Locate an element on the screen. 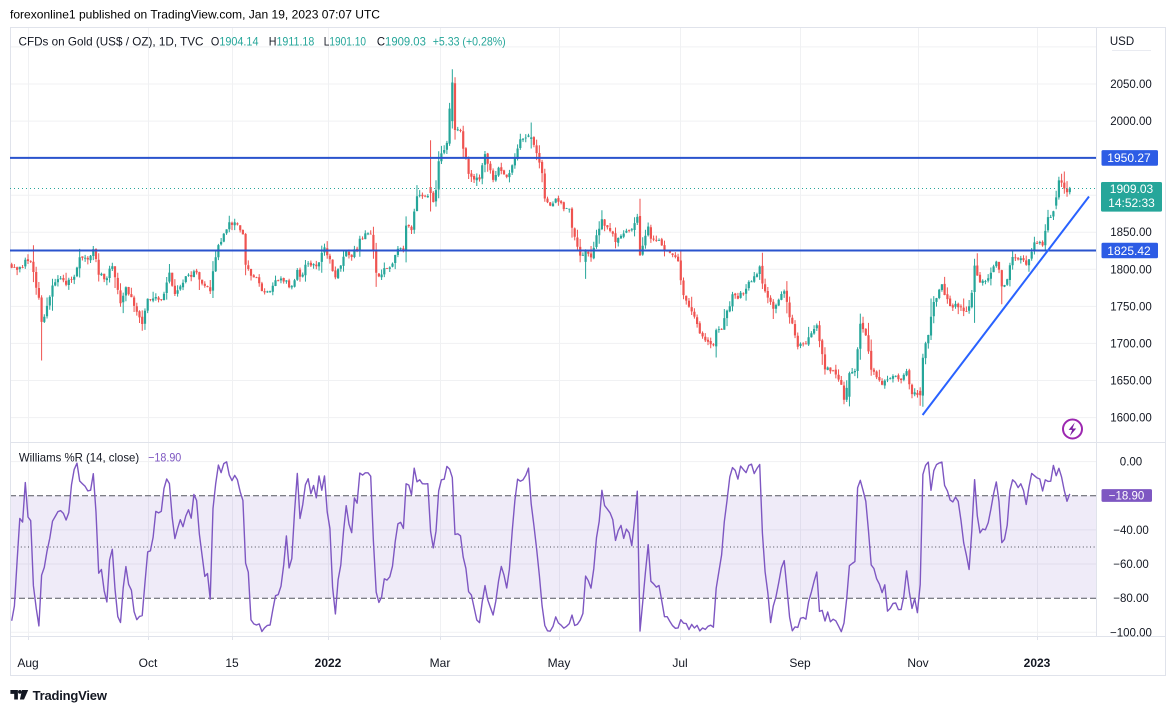 The height and width of the screenshot is (718, 1176). svg-text: Aug is located at coordinates (27, 663).